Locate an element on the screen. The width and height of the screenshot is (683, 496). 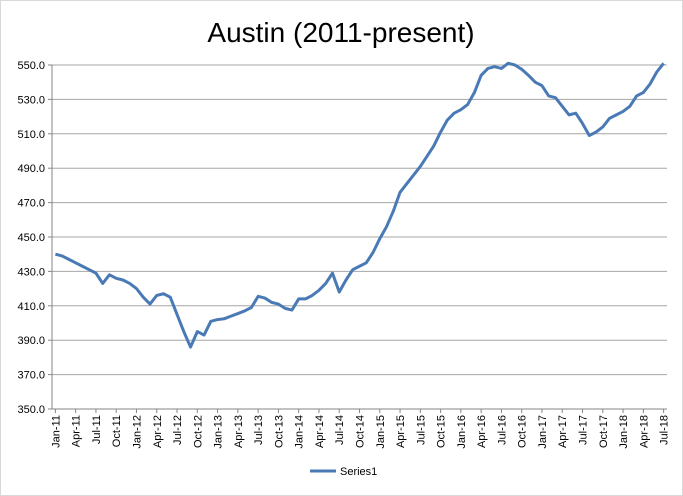
x-tick-label: Apr-13 is located at coordinates (239, 431).